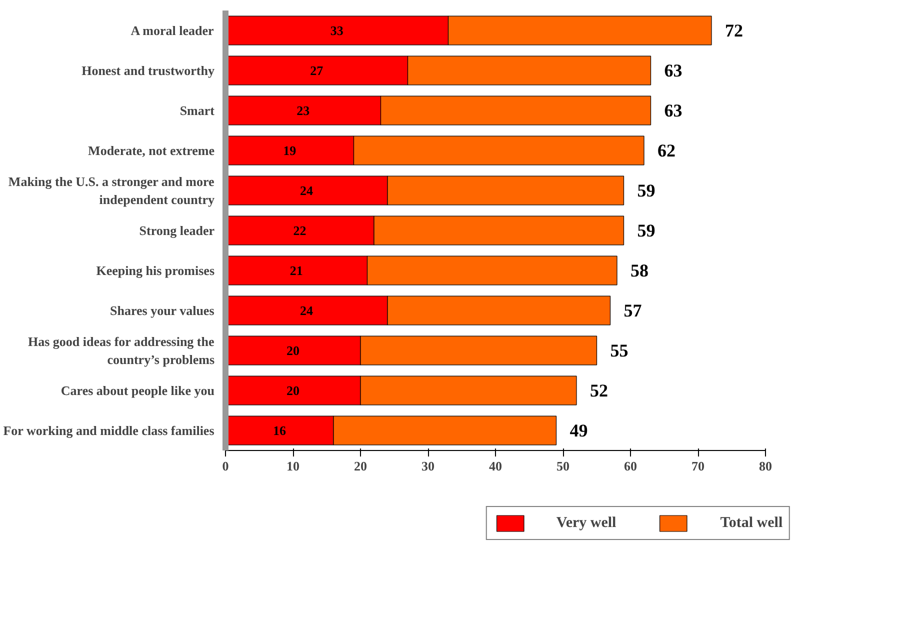 The width and height of the screenshot is (912, 643). What do you see at coordinates (734, 30) in the screenshot?
I see `total-label: 72` at bounding box center [734, 30].